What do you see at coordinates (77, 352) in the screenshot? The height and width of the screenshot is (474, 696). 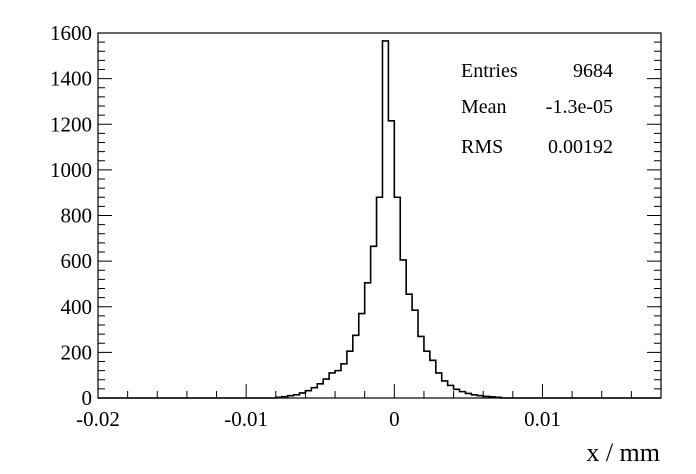 I see `y-tick-label: 200` at bounding box center [77, 352].